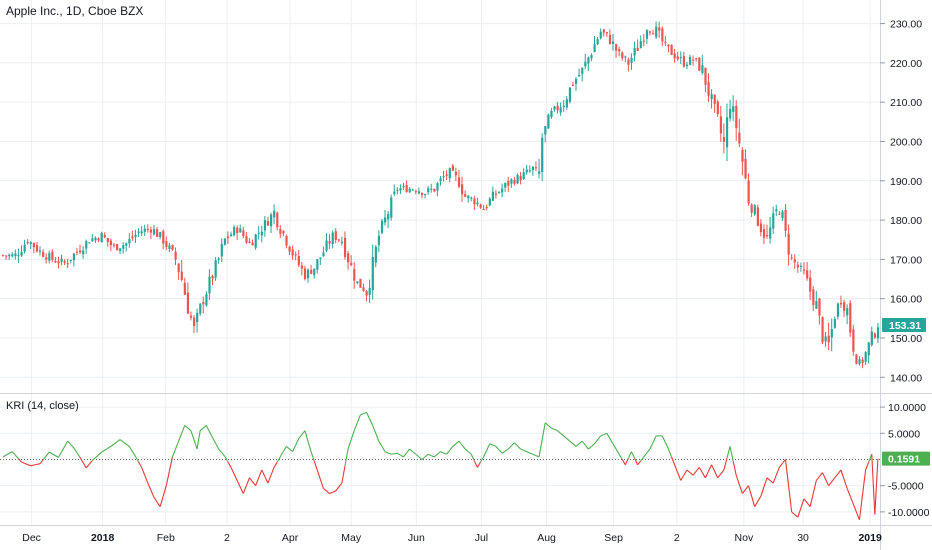  I want to click on kri-last-value-label: 0.1591, so click(904, 460).